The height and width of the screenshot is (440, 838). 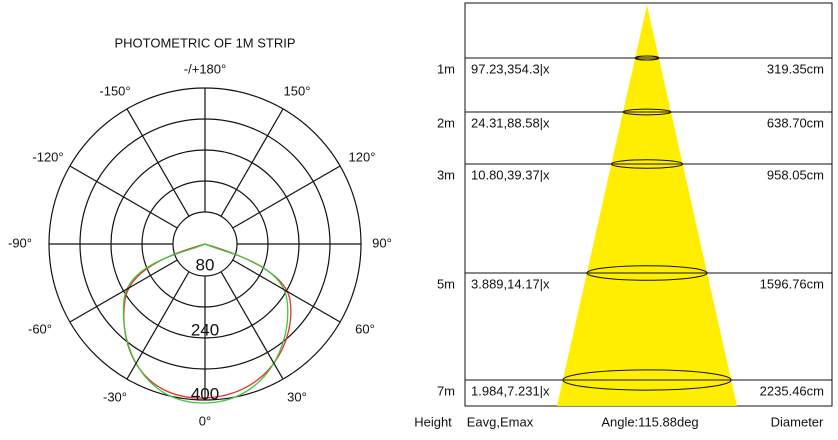 What do you see at coordinates (795, 122) in the screenshot?
I see `row-diameter: 638.70cm` at bounding box center [795, 122].